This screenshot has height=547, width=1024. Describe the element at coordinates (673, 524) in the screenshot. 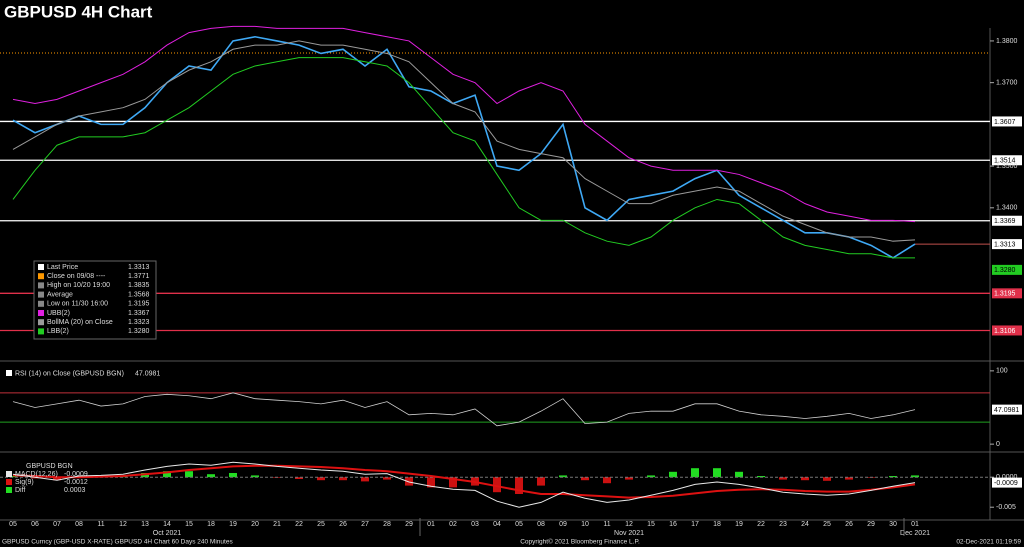

I see `x-tick-label: 16` at that location.